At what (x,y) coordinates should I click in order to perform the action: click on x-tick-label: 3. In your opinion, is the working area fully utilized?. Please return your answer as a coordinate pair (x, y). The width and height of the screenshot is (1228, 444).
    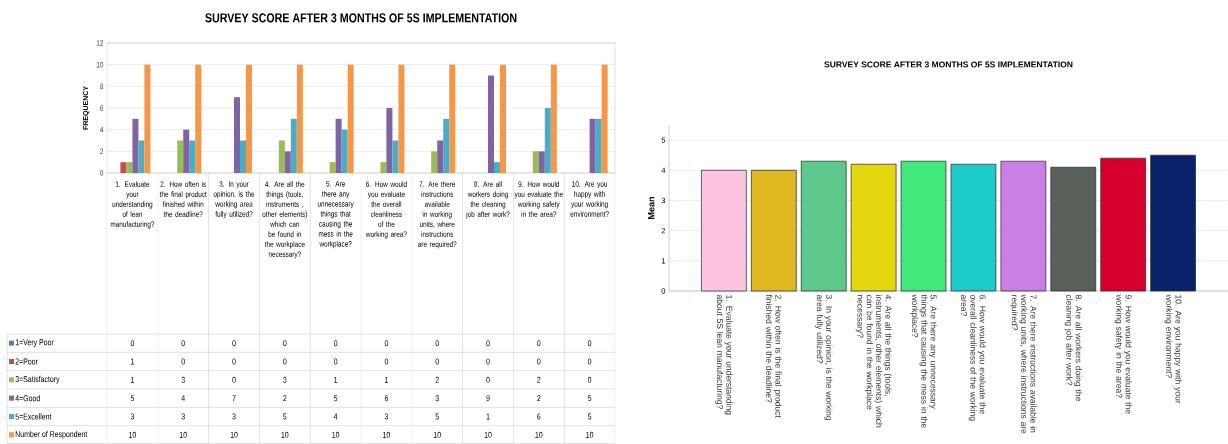
    Looking at the image, I should click on (824, 357).